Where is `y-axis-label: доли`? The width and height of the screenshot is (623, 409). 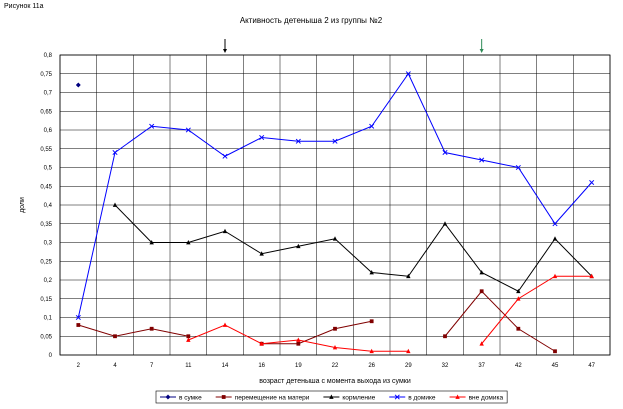
y-axis-label: доли is located at coordinates (22, 205).